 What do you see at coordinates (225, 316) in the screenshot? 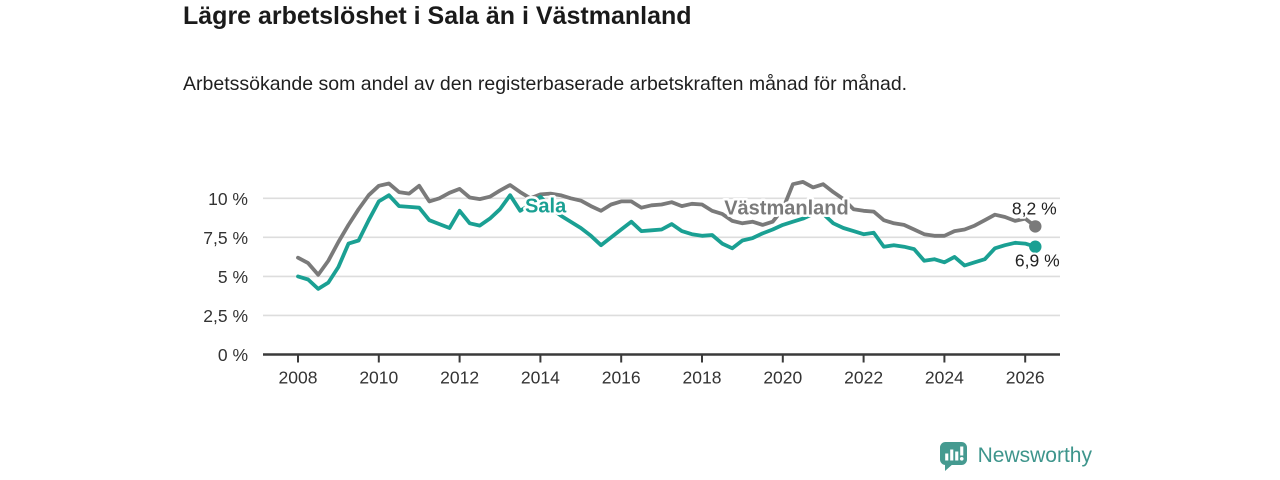
I see `y-axis-tick-label: 2,5 %` at bounding box center [225, 316].